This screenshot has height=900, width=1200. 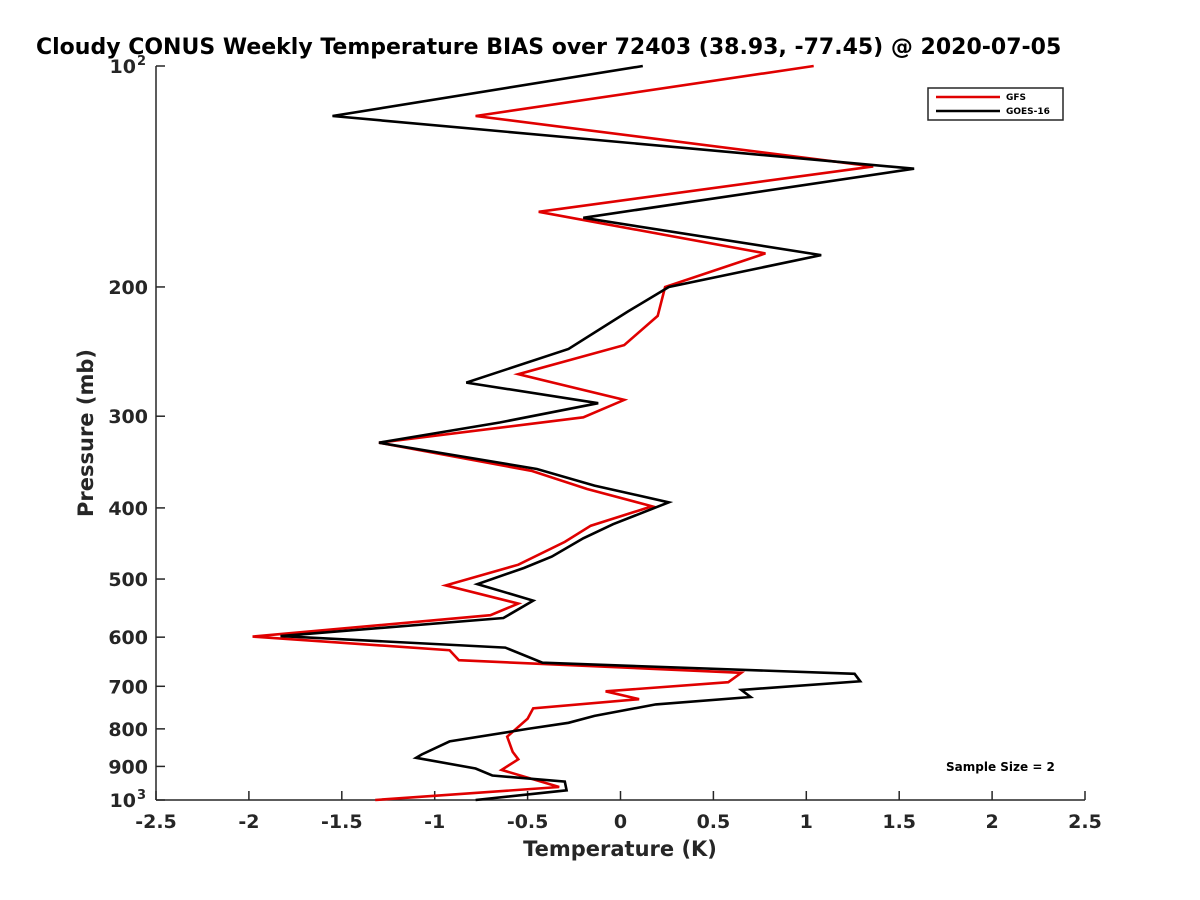 I want to click on y-tick-label: 700, so click(x=128, y=687).